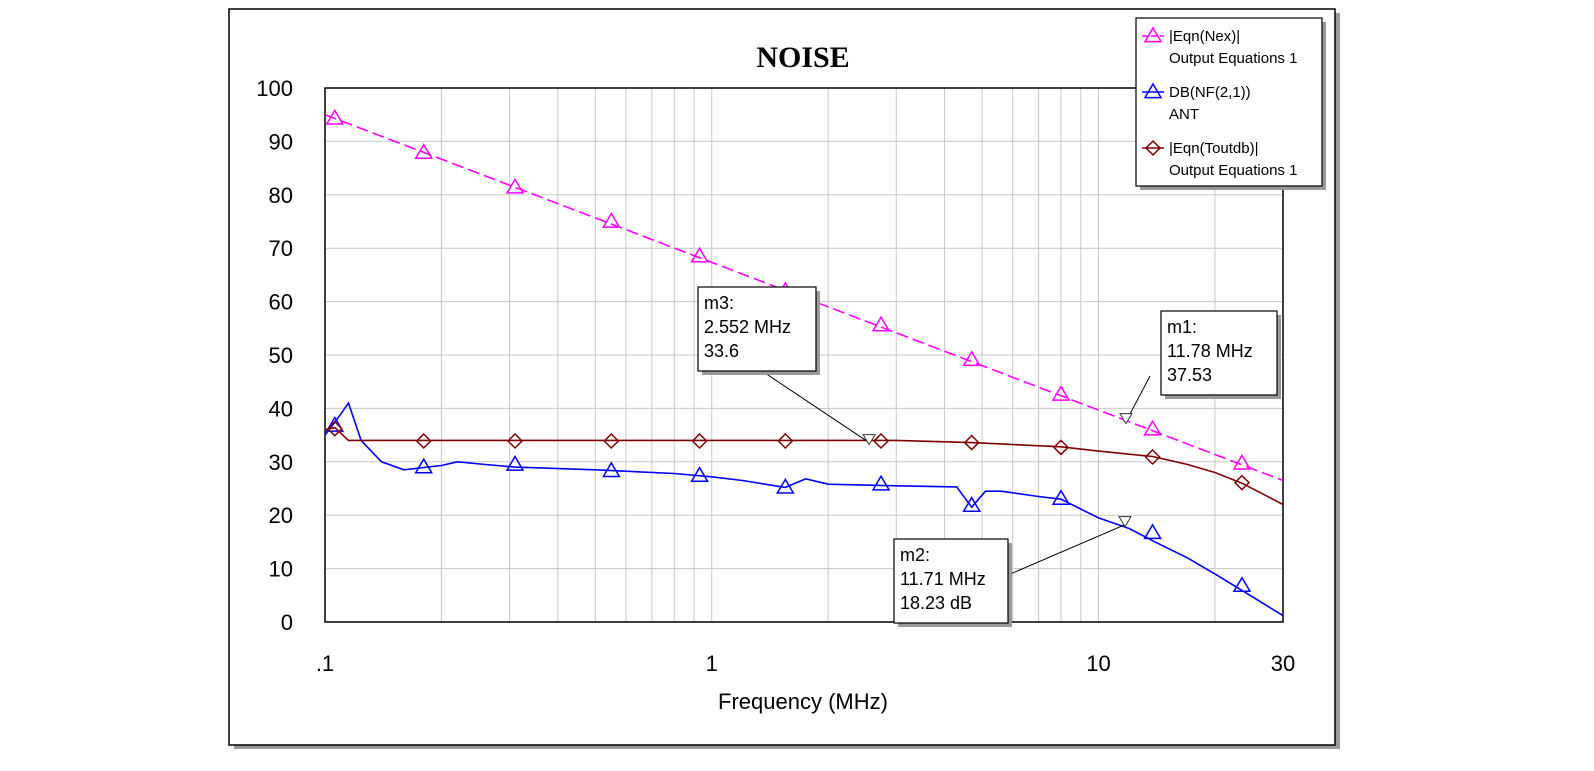  I want to click on legend-entry-1: |Eqn(Nex)| Output Equations 1, so click(1219, 46).